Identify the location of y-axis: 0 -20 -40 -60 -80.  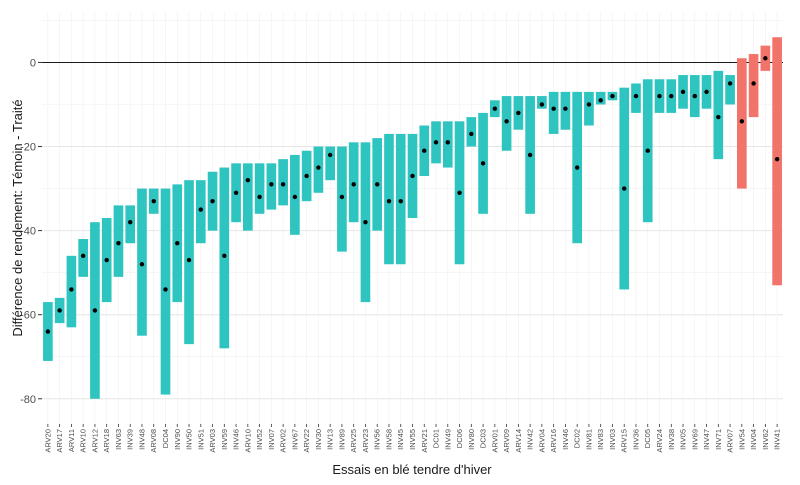
(31, 231).